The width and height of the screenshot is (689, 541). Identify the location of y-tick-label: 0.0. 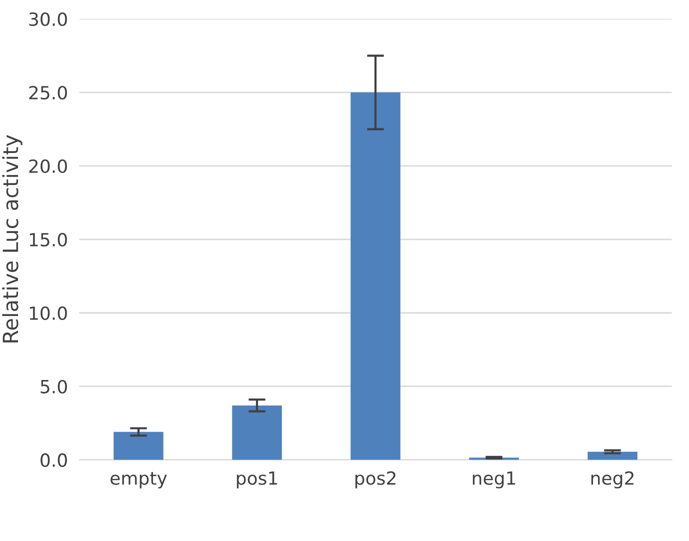
(53, 460).